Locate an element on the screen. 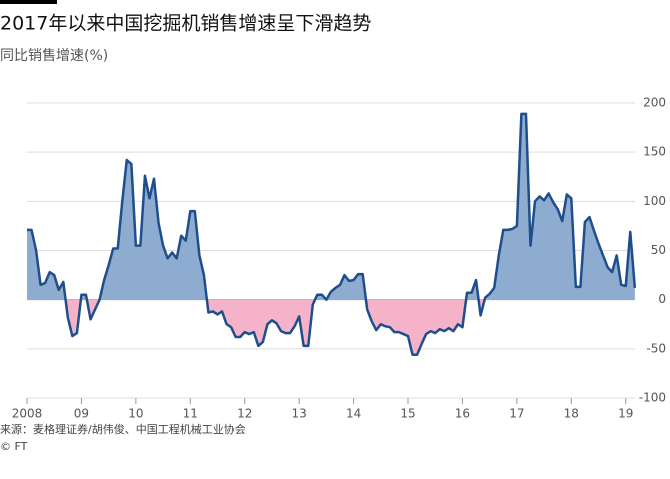 Image resolution: width=670 pixels, height=479 pixels. y-tick-label: 150 is located at coordinates (654, 152).